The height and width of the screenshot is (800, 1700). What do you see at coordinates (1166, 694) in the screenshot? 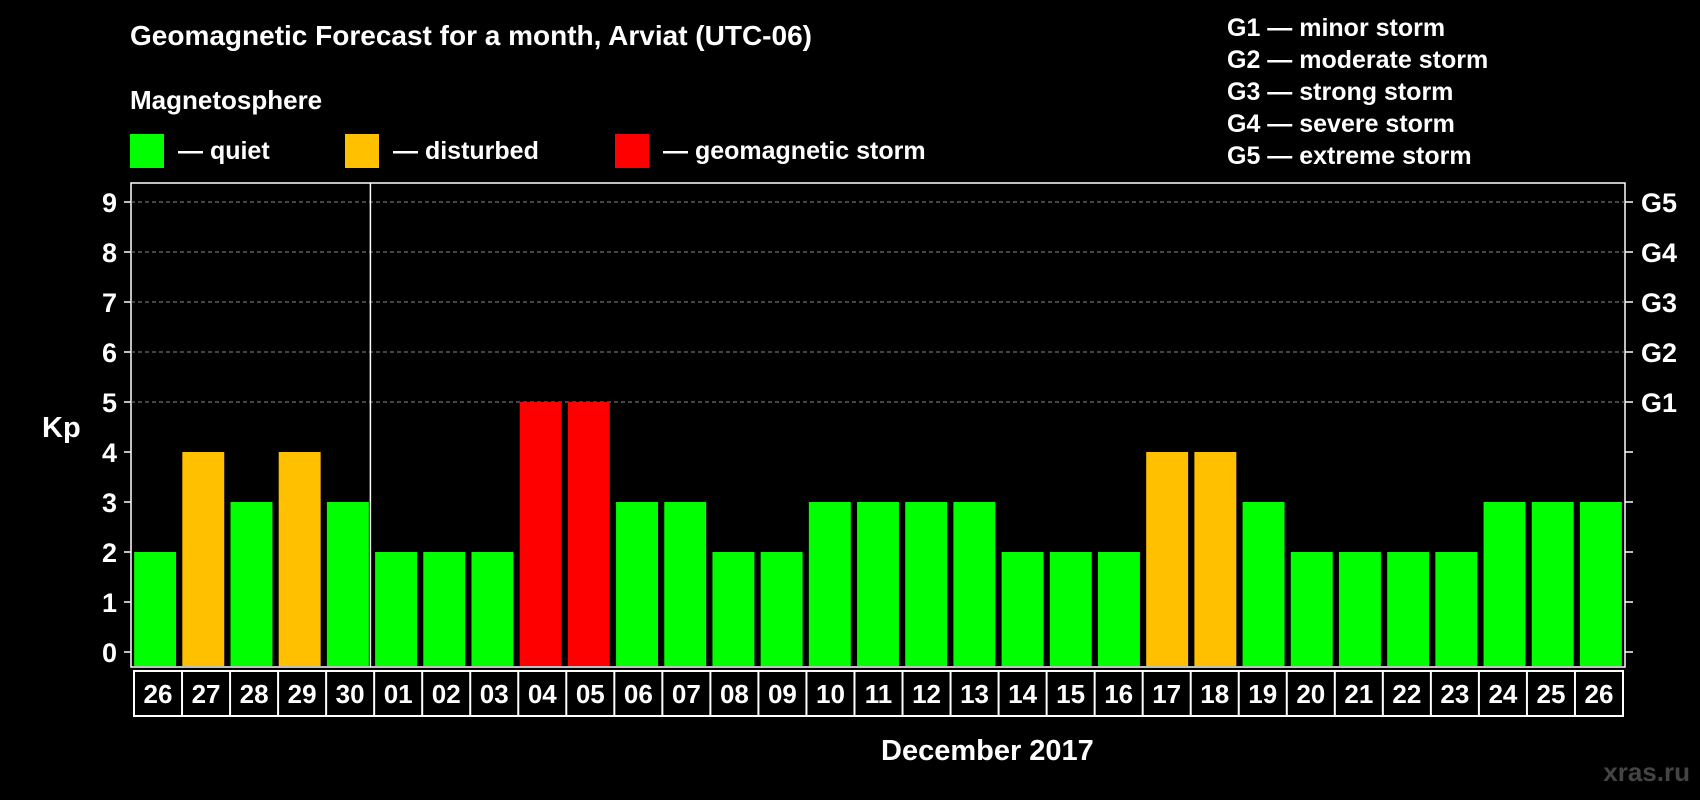
I see `x-tick-label: 17` at bounding box center [1166, 694].